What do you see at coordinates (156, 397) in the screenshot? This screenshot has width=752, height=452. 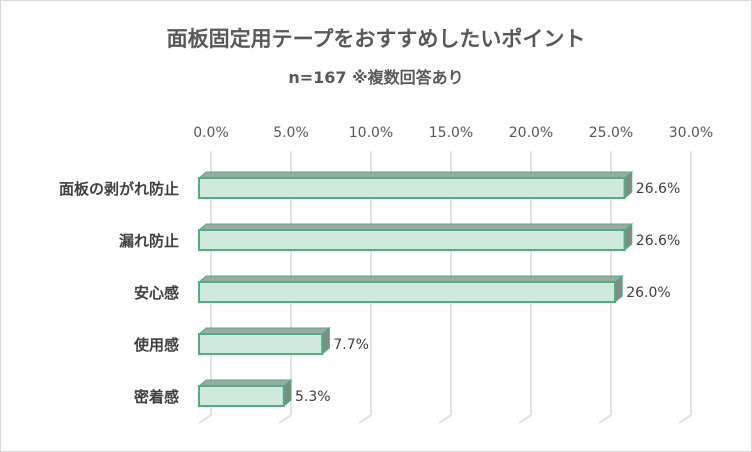 I see `category-label: 密着感` at bounding box center [156, 397].